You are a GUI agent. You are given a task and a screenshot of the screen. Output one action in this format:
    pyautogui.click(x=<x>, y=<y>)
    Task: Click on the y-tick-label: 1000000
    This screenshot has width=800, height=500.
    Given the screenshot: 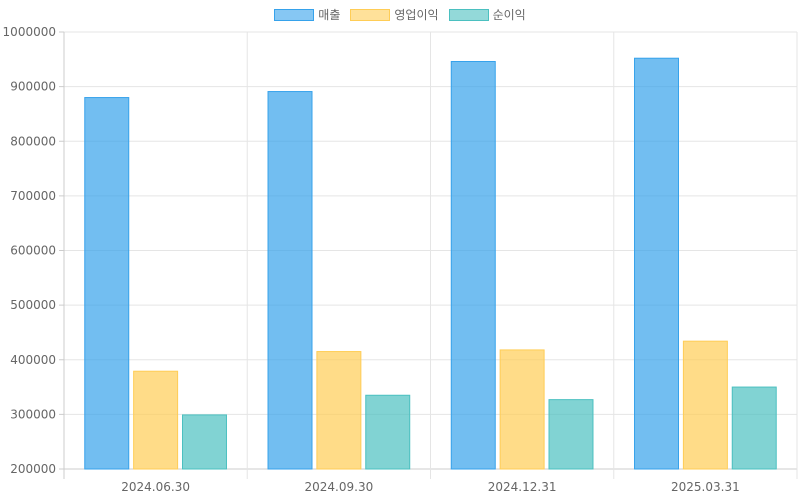 What is the action you would take?
    pyautogui.click(x=29, y=32)
    